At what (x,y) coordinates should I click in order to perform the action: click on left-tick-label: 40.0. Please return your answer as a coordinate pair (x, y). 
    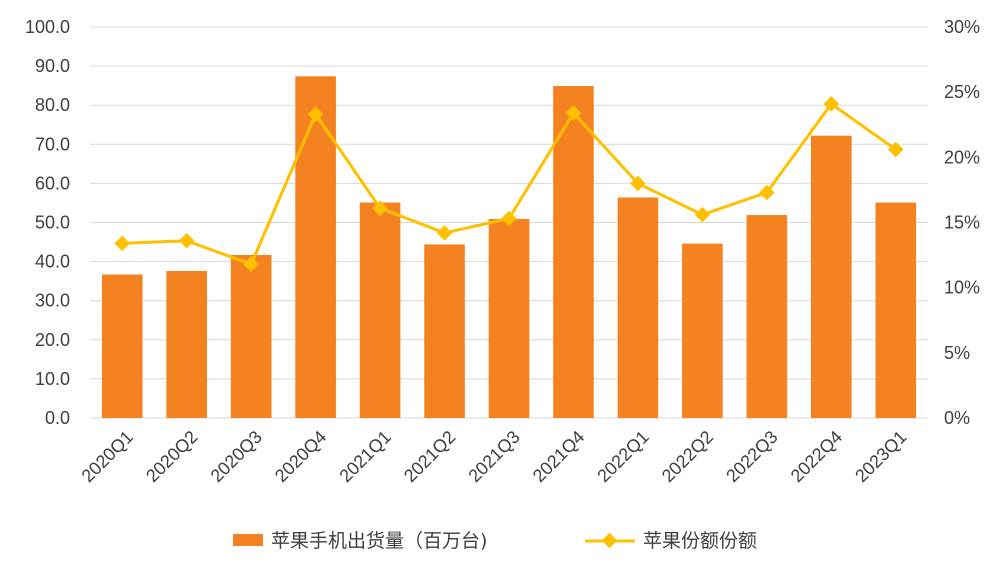
    Looking at the image, I should click on (52, 262).